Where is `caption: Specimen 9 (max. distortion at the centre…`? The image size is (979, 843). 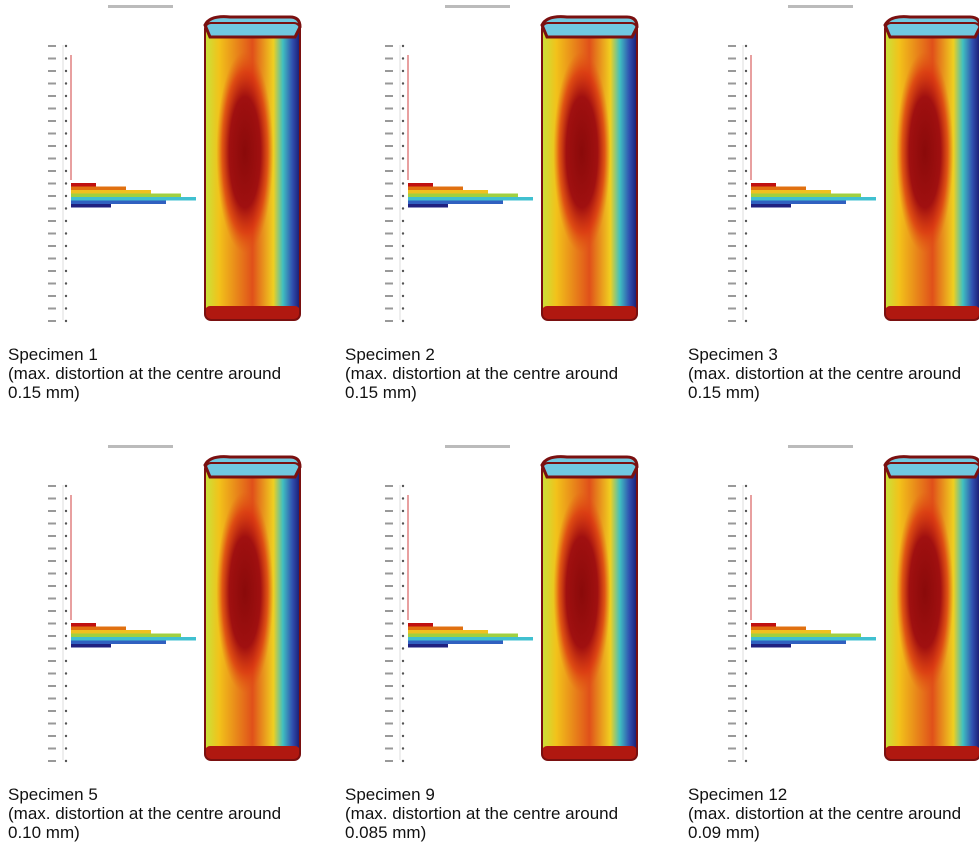
caption: Specimen 9 (max. distortion at the centre… is located at coordinates (481, 813).